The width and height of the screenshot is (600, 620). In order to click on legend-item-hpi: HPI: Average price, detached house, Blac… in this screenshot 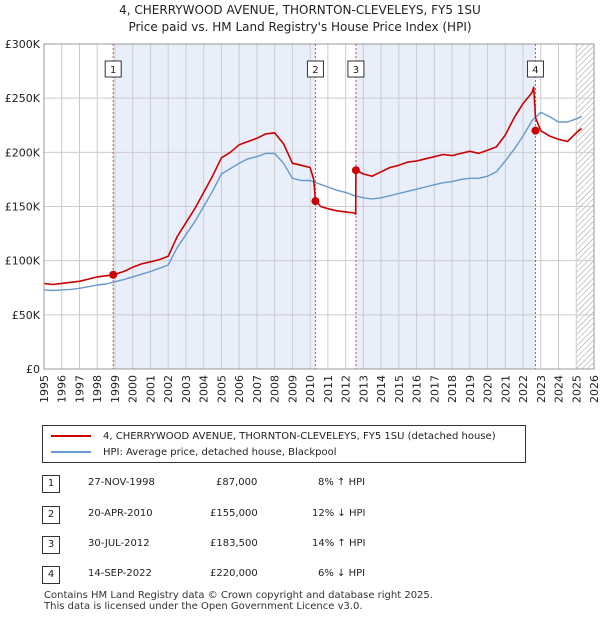, I will do `click(194, 452)`.